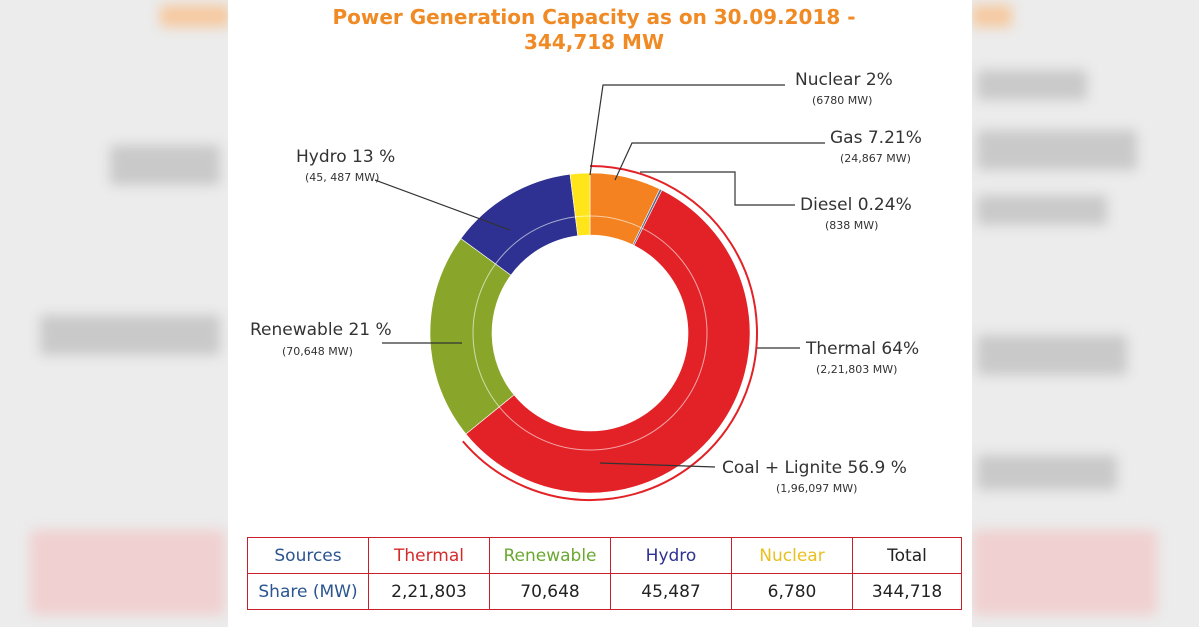 This screenshot has width=1199, height=627. What do you see at coordinates (550, 555) in the screenshot?
I see `table-cell: Renewable` at bounding box center [550, 555].